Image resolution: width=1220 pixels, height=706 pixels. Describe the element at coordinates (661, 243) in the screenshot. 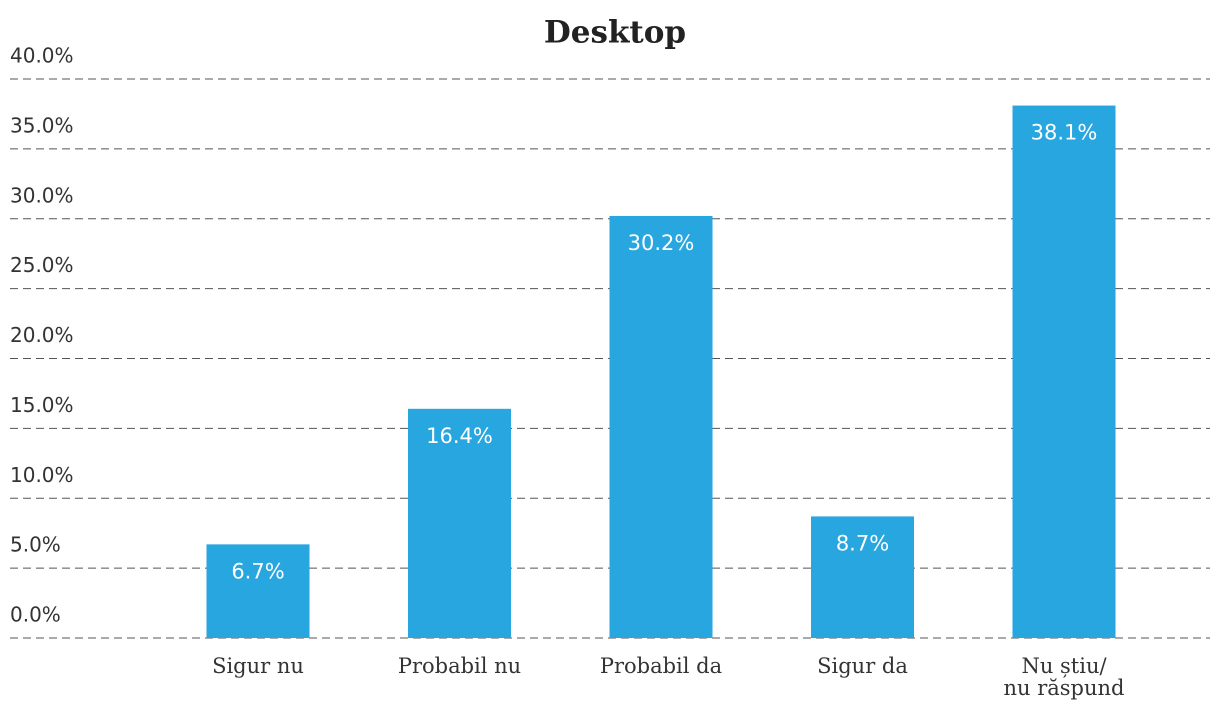

I see `value-label: 30.2%` at that location.